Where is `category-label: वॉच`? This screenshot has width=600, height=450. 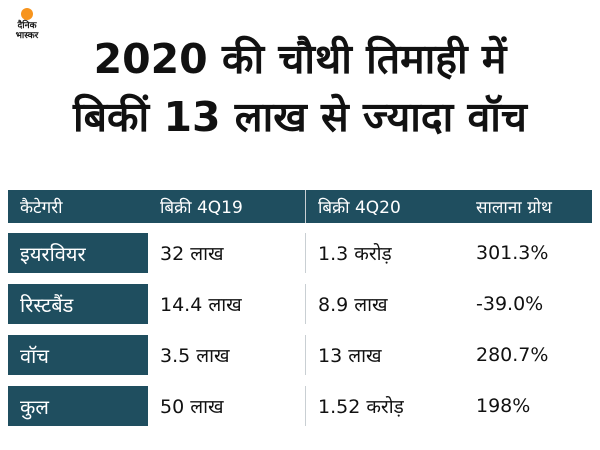 category-label: वॉच is located at coordinates (78, 355).